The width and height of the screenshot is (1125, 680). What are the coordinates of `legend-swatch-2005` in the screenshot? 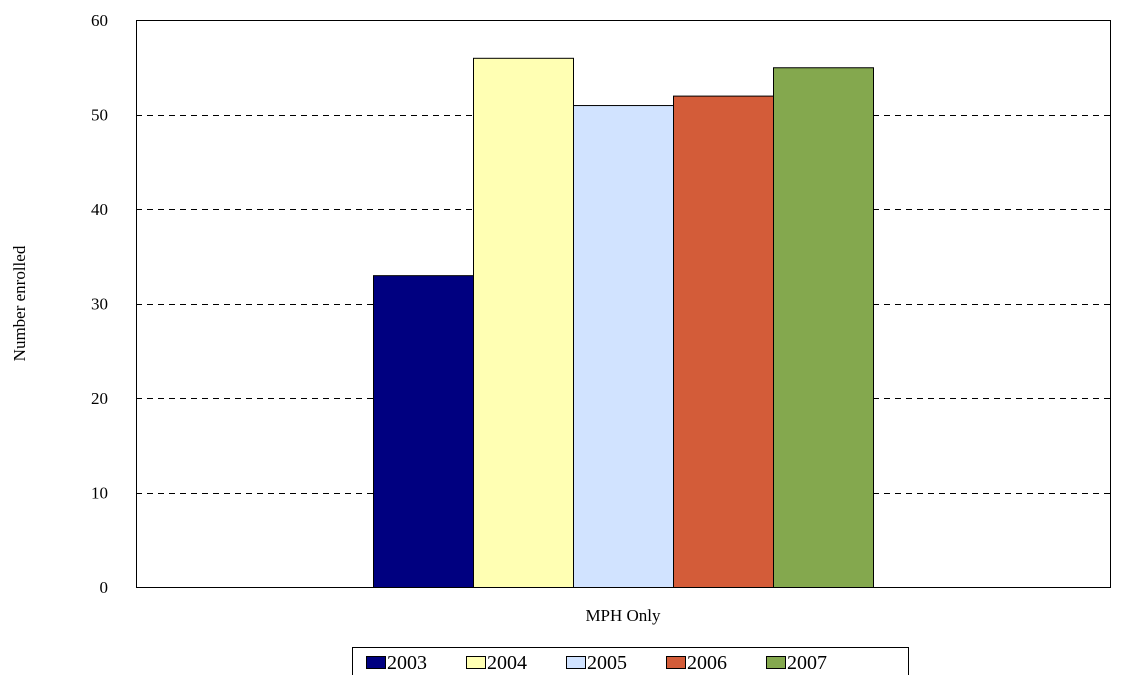 It's located at (576, 662).